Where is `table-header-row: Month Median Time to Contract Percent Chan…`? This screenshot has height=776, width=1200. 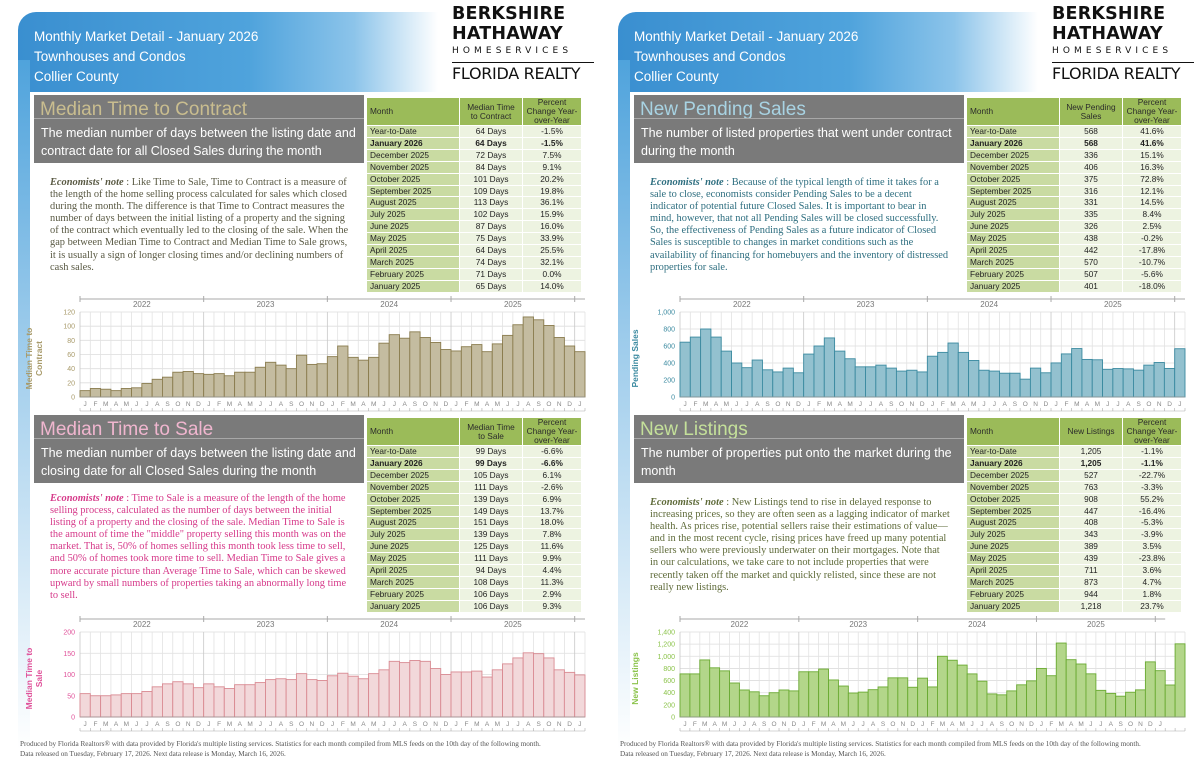
table-header-row: Month Median Time to Contract Percent Chan… is located at coordinates (474, 111).